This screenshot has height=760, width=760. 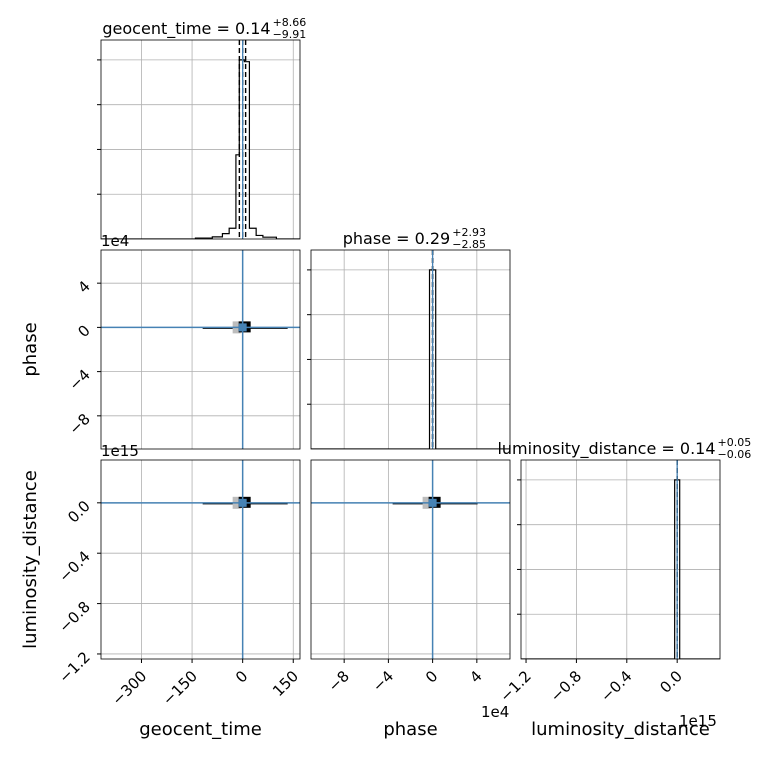 I want to click on x-tick-label: −4, so click(x=383, y=681).